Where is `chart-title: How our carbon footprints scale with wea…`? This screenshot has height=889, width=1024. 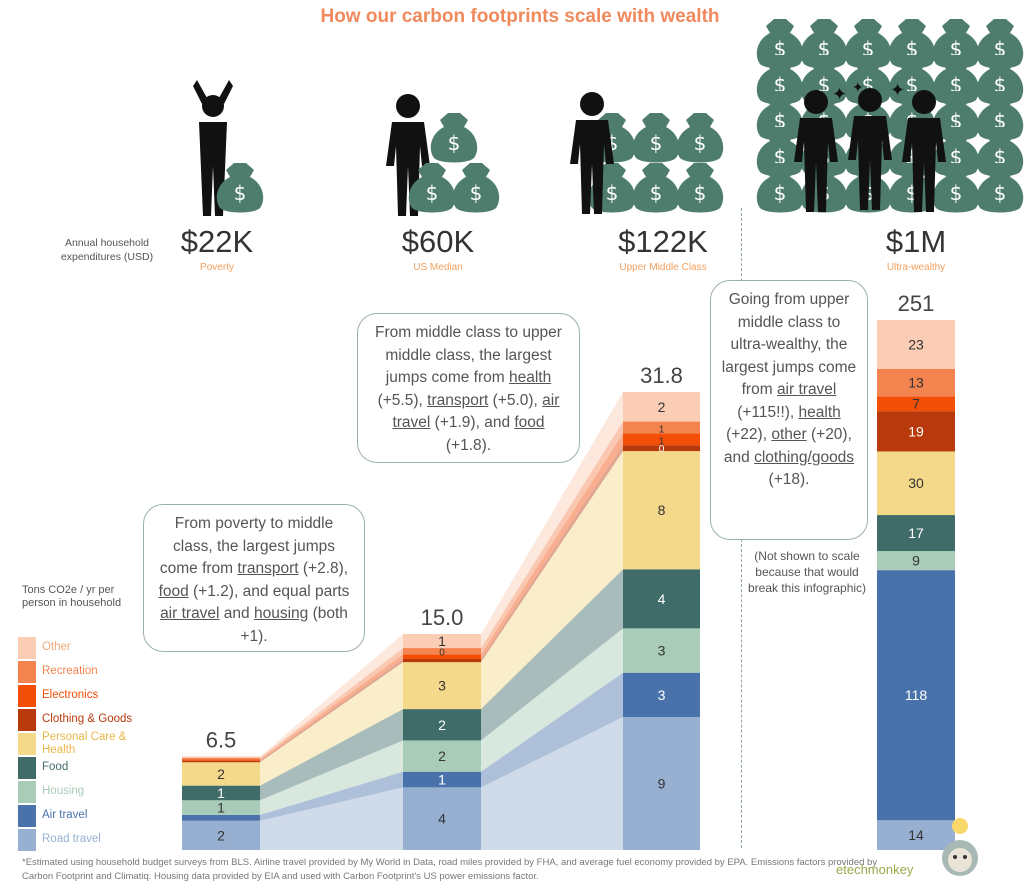 chart-title: How our carbon footprints scale with wea… is located at coordinates (520, 16).